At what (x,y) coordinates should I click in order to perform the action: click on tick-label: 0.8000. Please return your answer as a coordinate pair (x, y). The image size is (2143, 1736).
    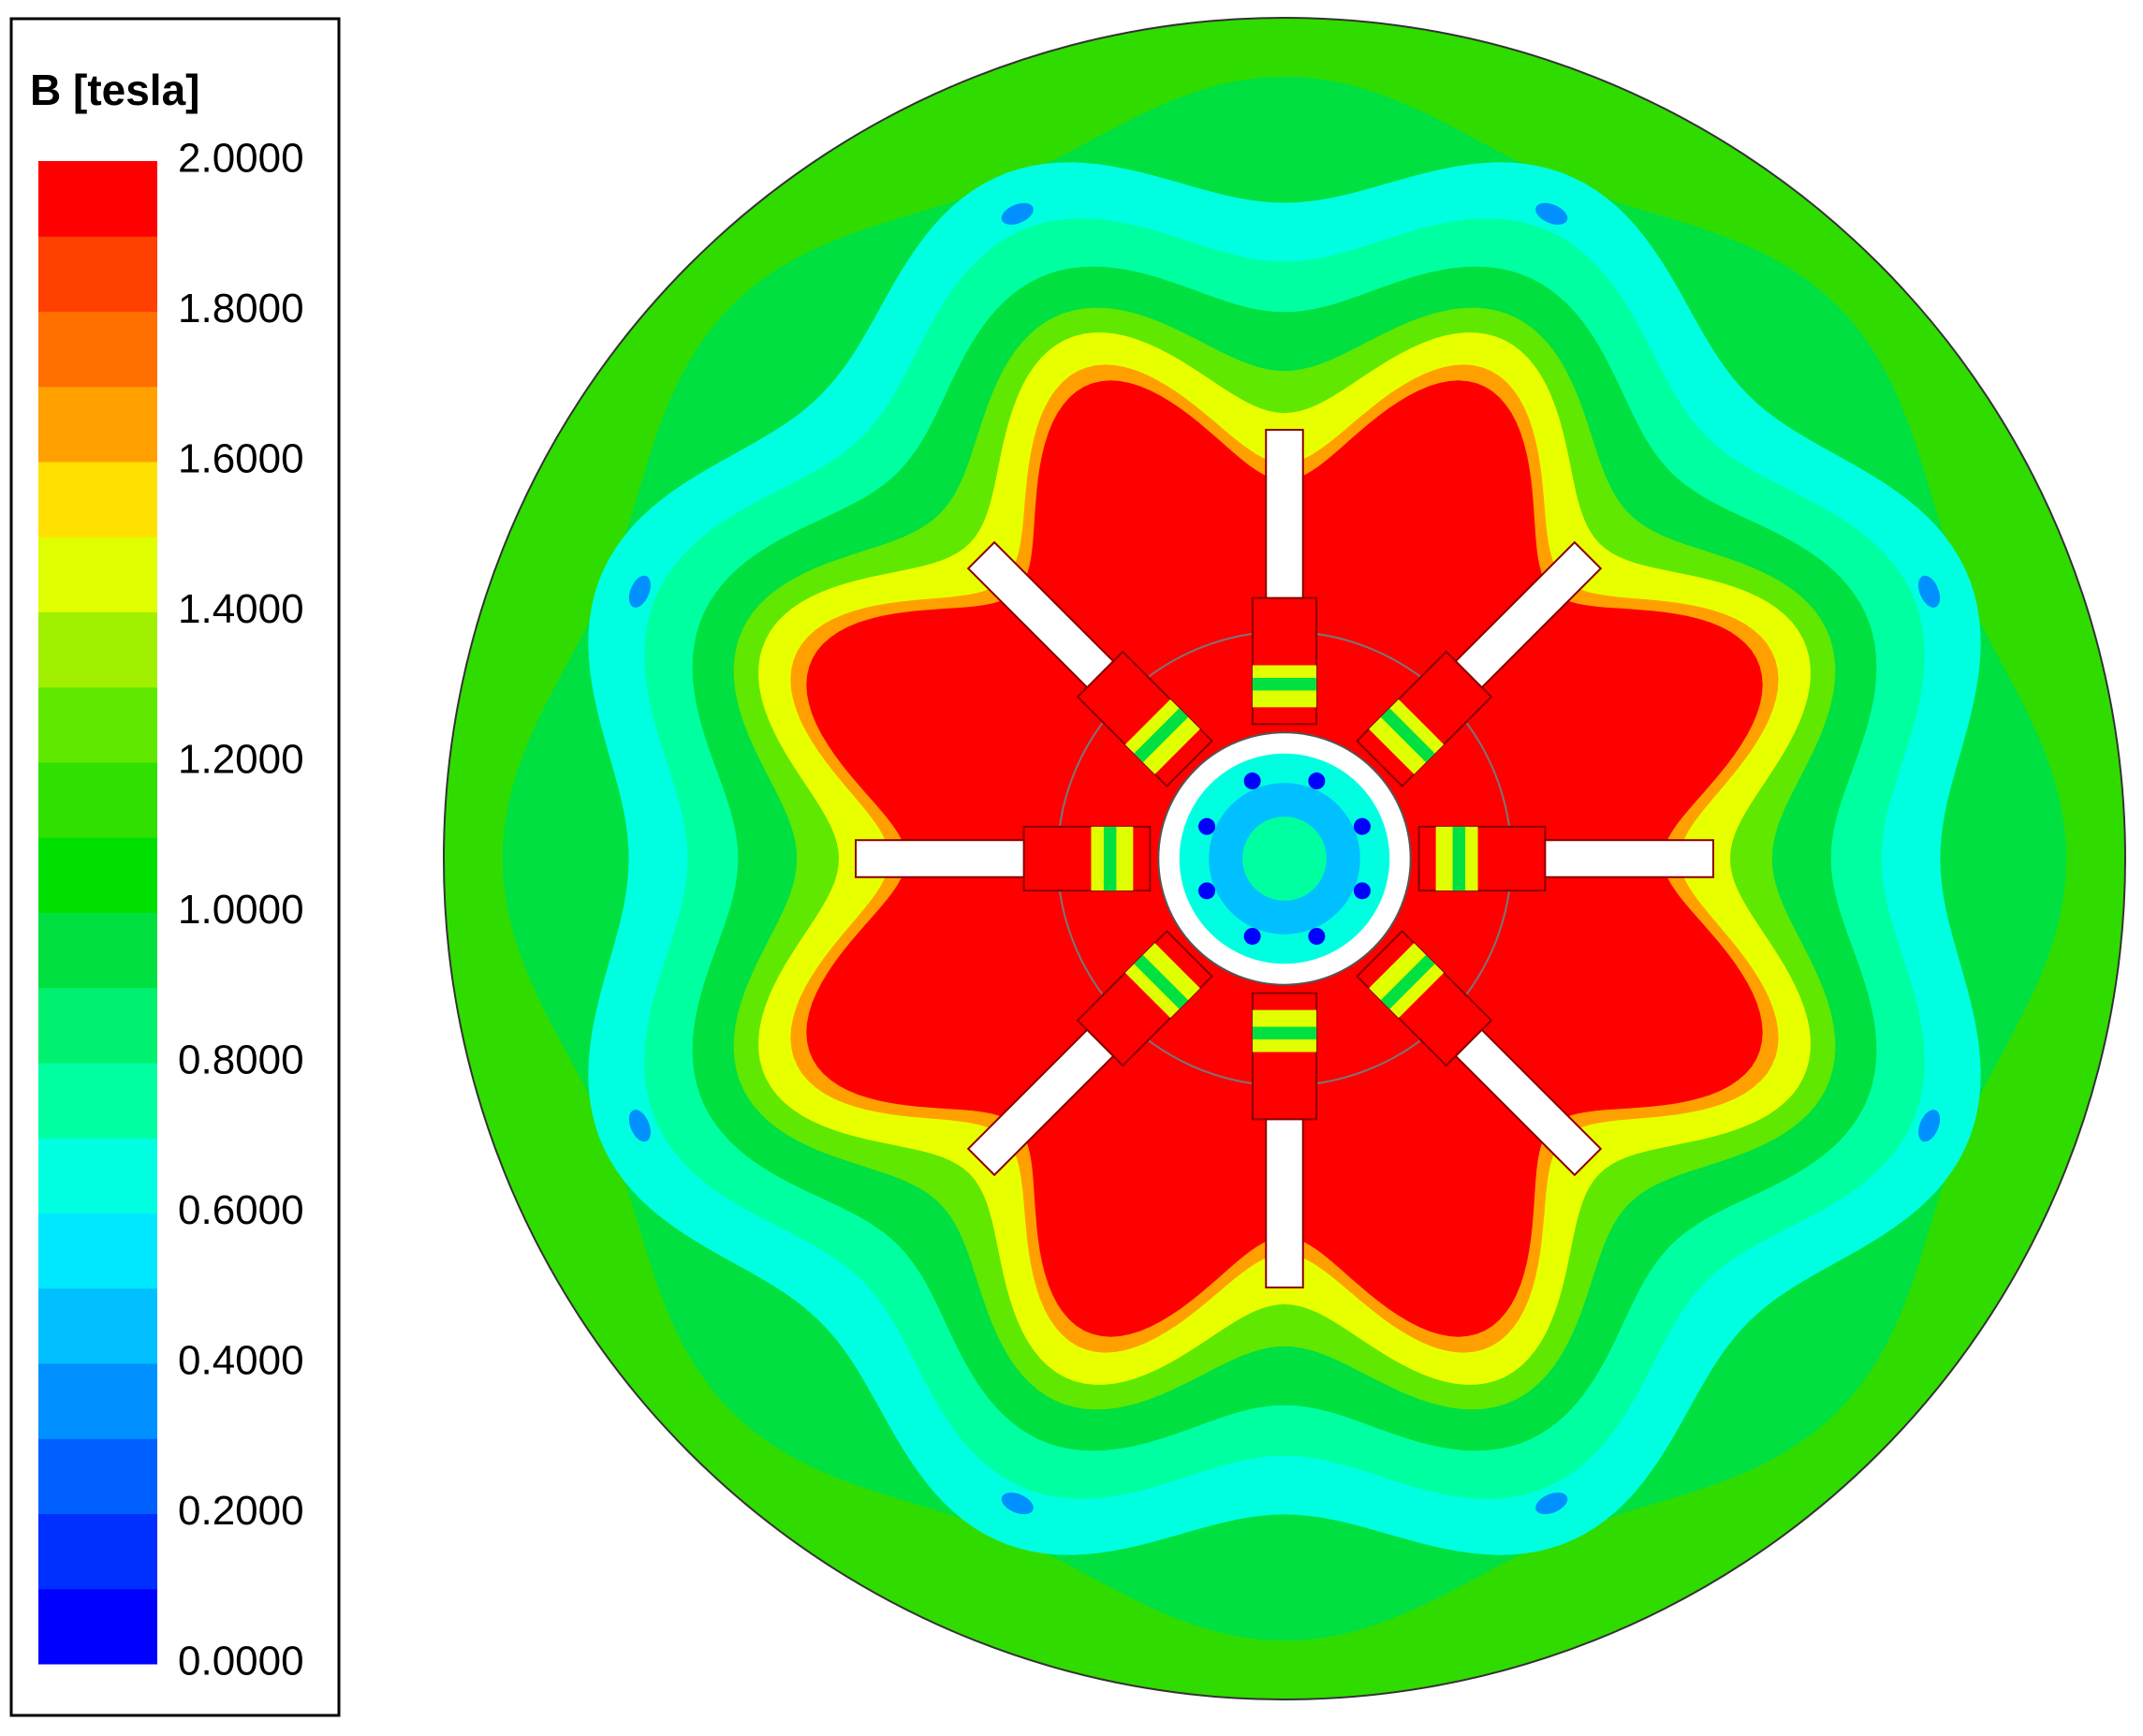
    Looking at the image, I should click on (241, 1060).